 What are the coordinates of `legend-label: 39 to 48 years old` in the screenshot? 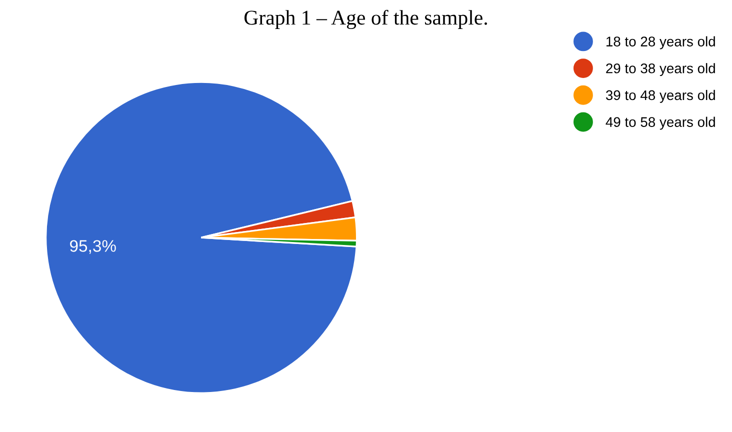 It's located at (660, 96).